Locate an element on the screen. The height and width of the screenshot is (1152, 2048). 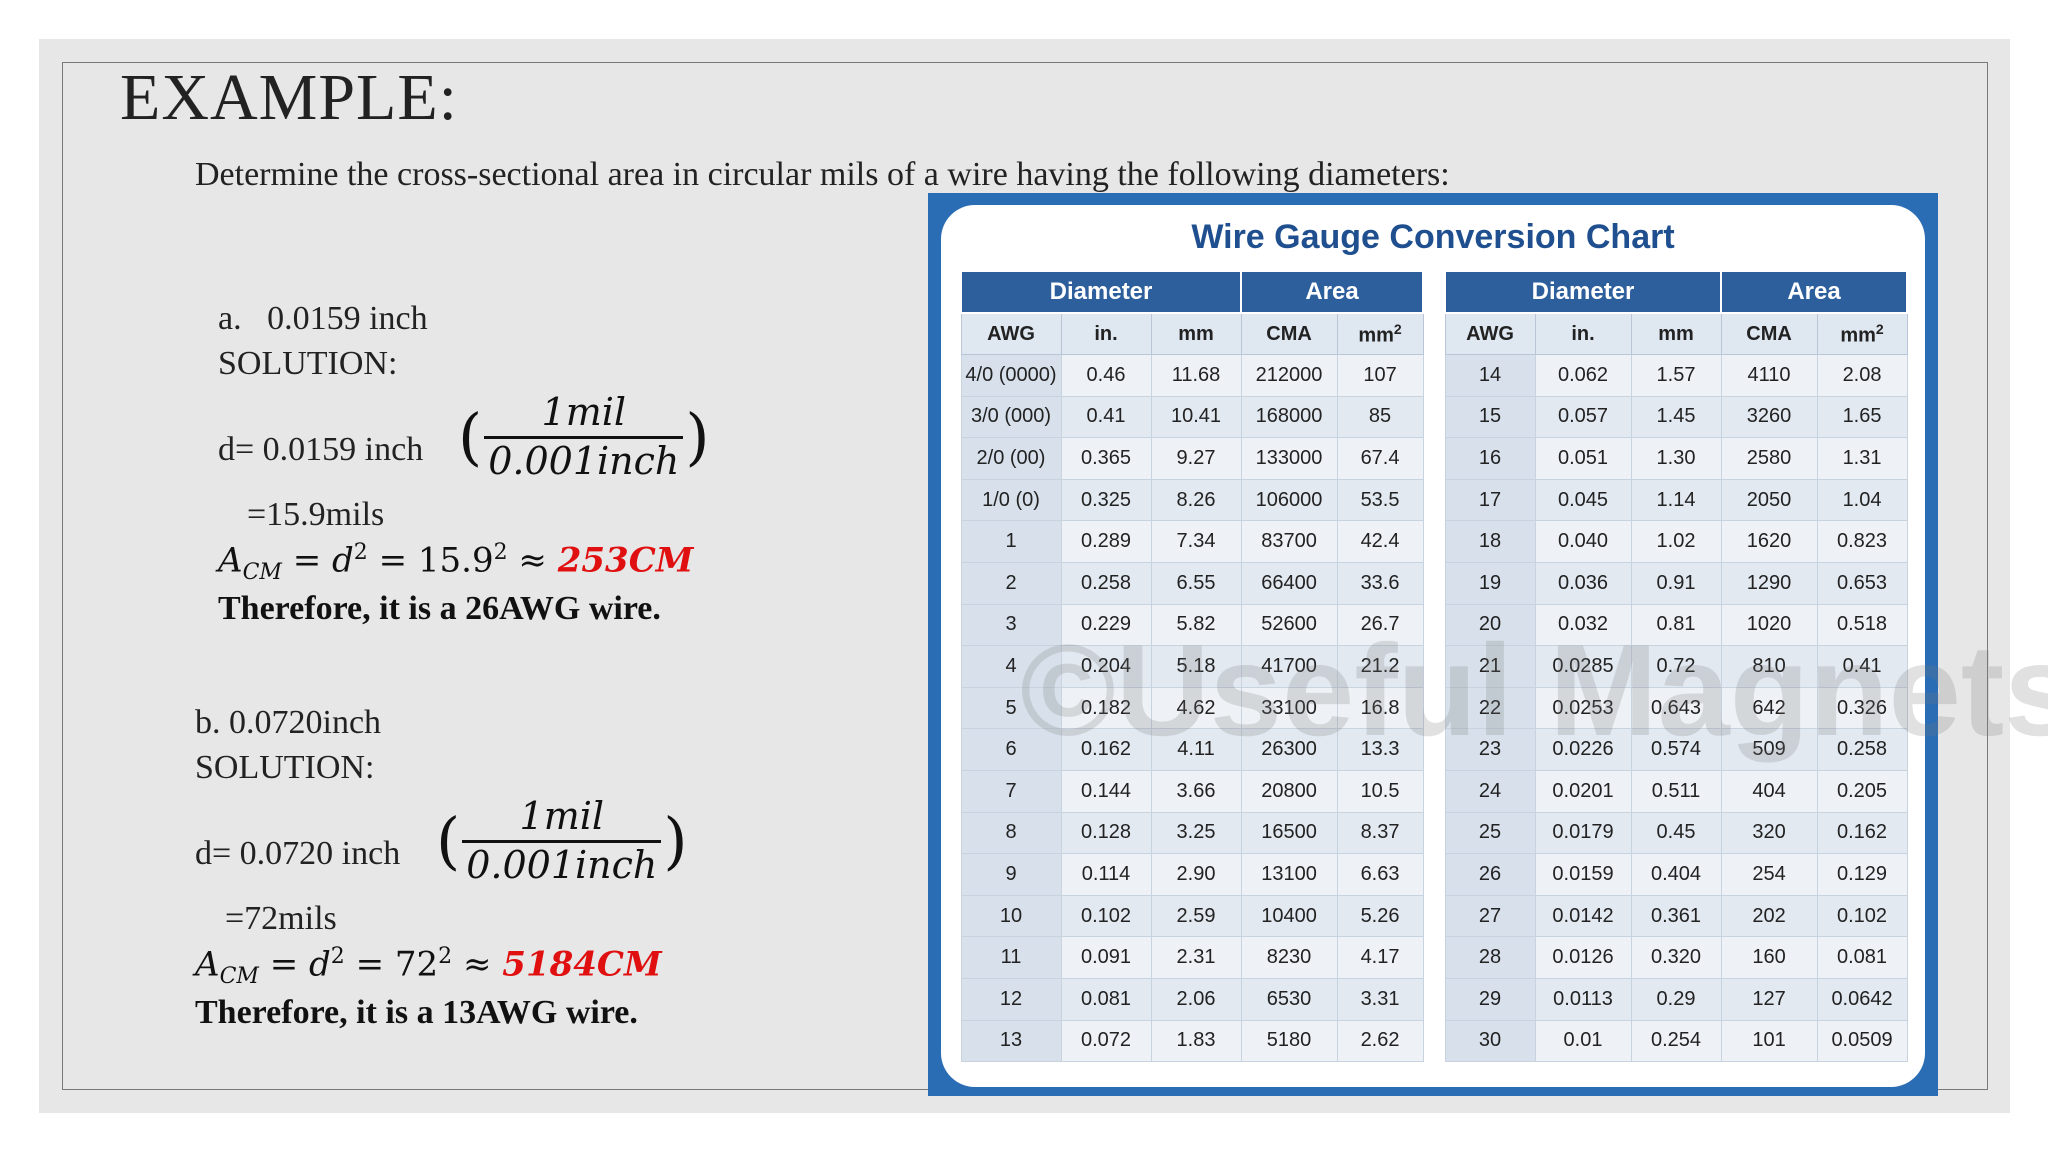
cell-mm: 0.574 is located at coordinates (1676, 749).